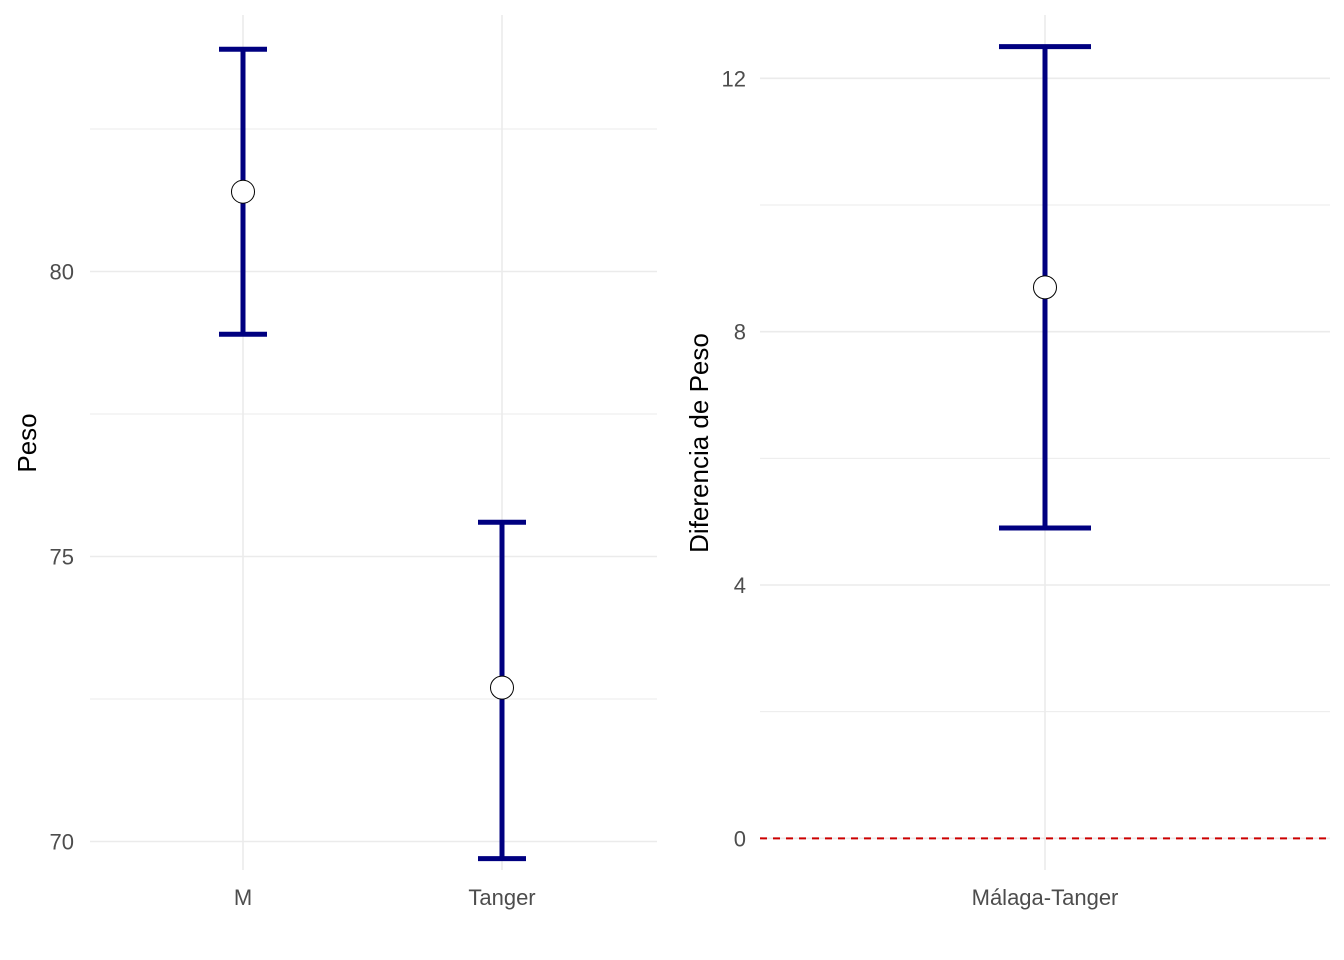  Describe the element at coordinates (740, 332) in the screenshot. I see `y-tick-label: 8` at that location.